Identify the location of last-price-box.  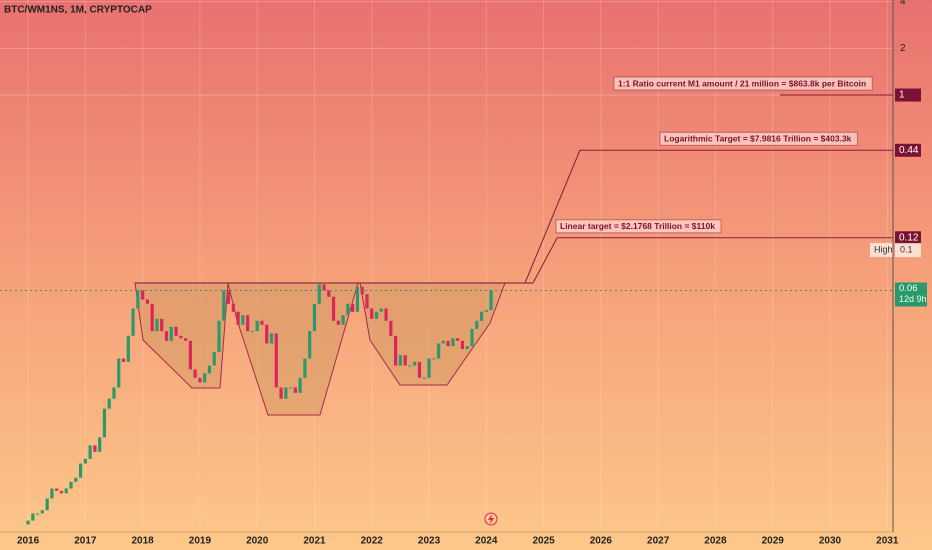
(911, 294).